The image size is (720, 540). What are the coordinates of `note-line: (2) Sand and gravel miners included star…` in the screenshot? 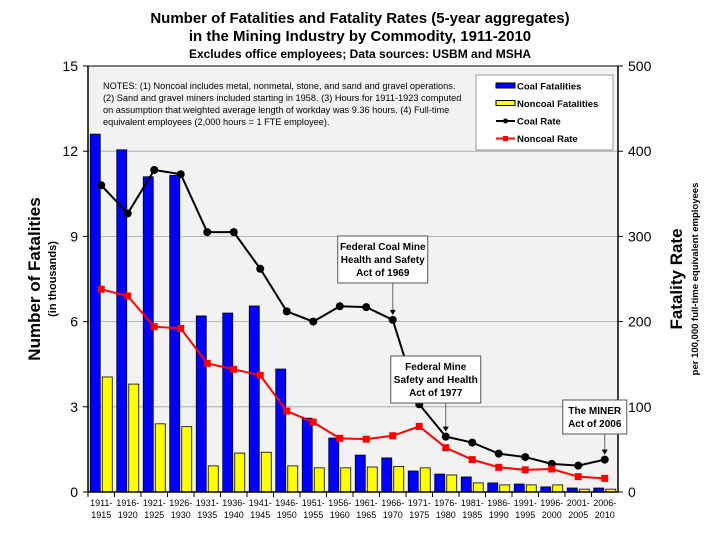 It's located at (282, 98).